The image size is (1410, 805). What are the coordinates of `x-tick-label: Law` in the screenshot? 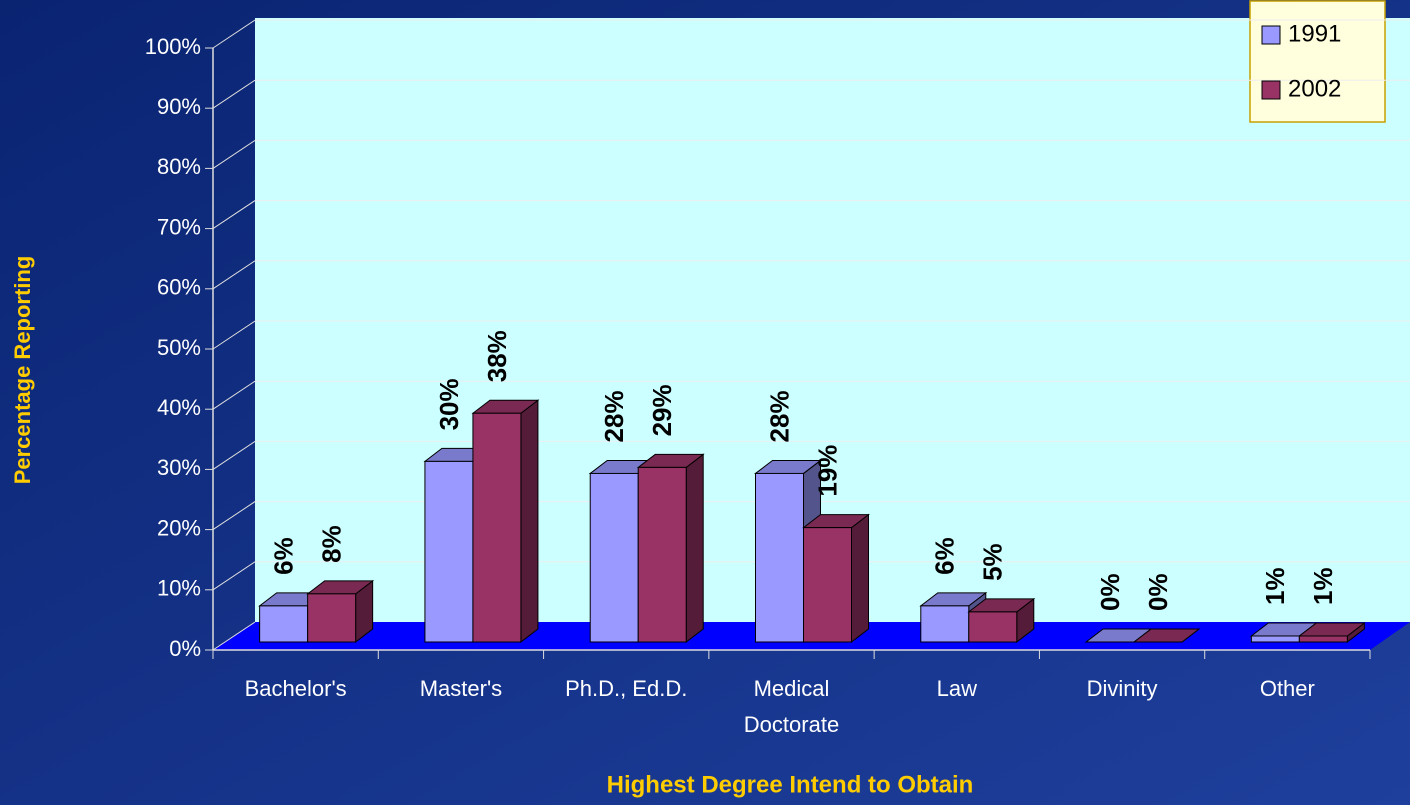 It's located at (957, 688).